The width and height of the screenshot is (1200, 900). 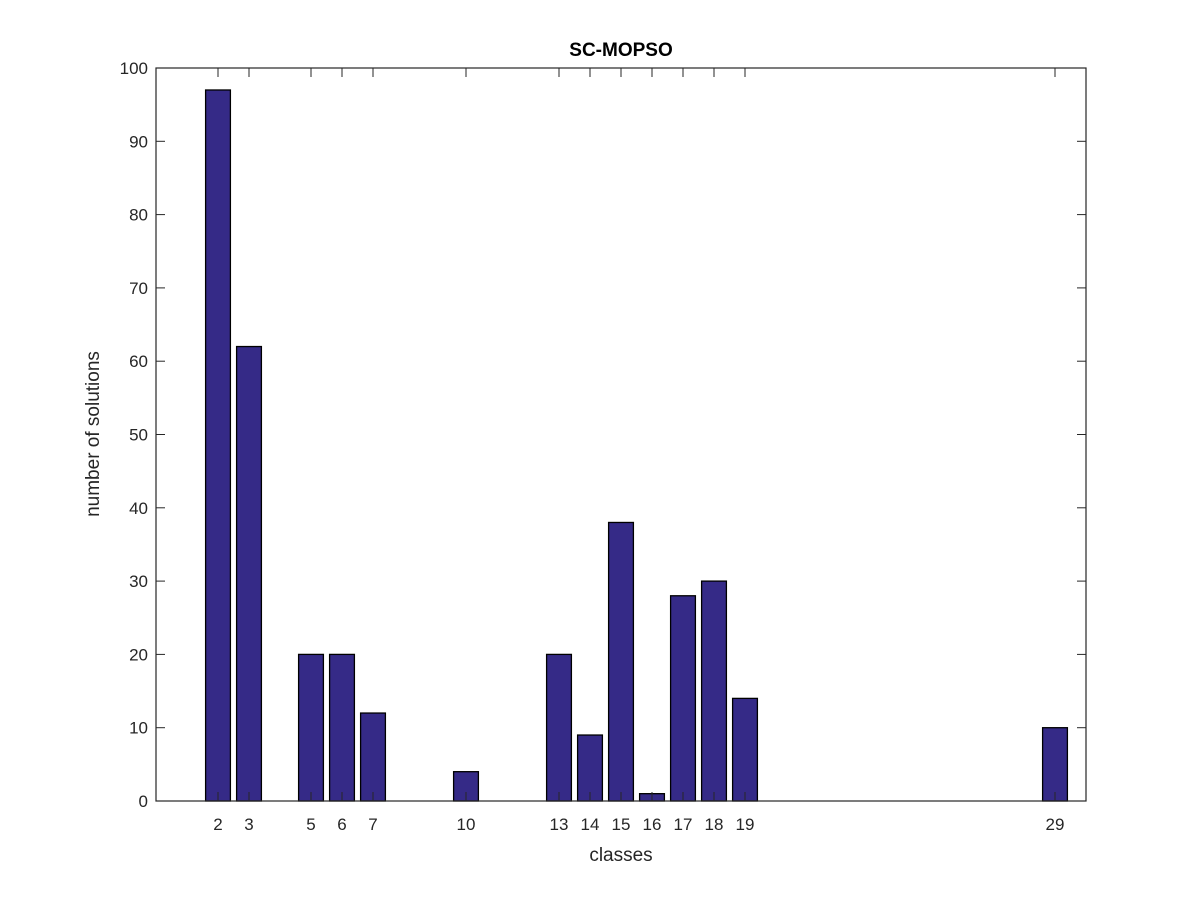 What do you see at coordinates (217, 824) in the screenshot?
I see `x-tick-label-2: 2` at bounding box center [217, 824].